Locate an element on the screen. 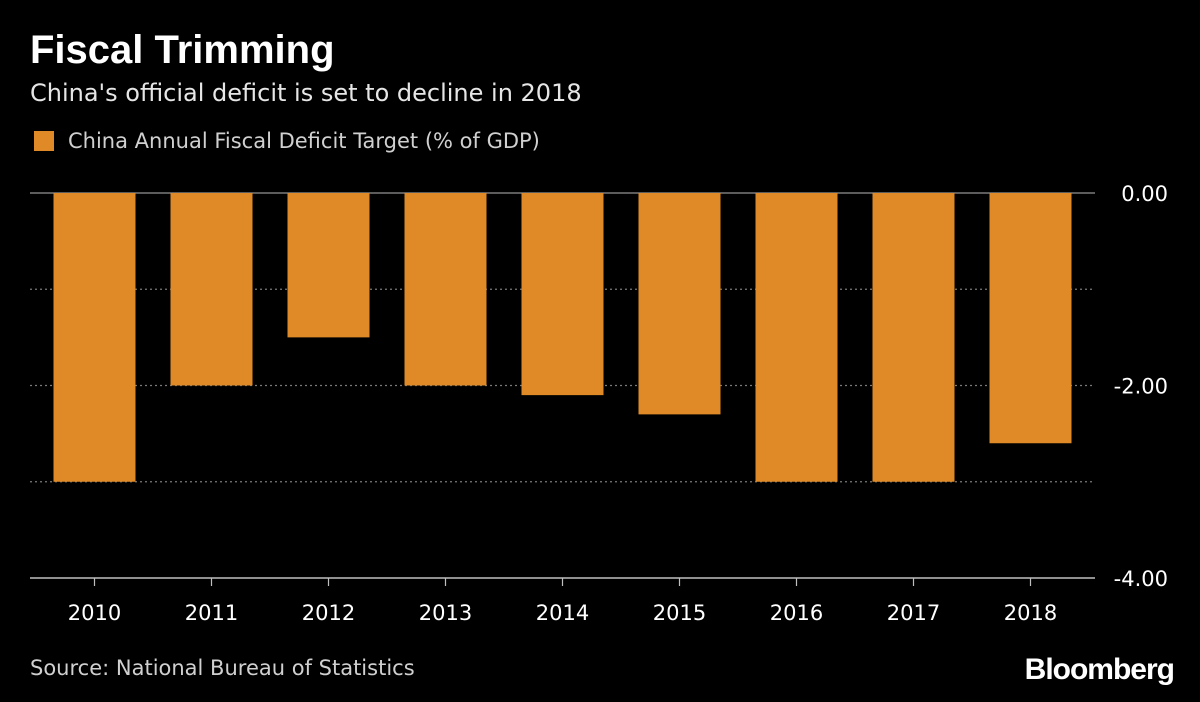  y-tick-label: -2.00 is located at coordinates (1141, 387).